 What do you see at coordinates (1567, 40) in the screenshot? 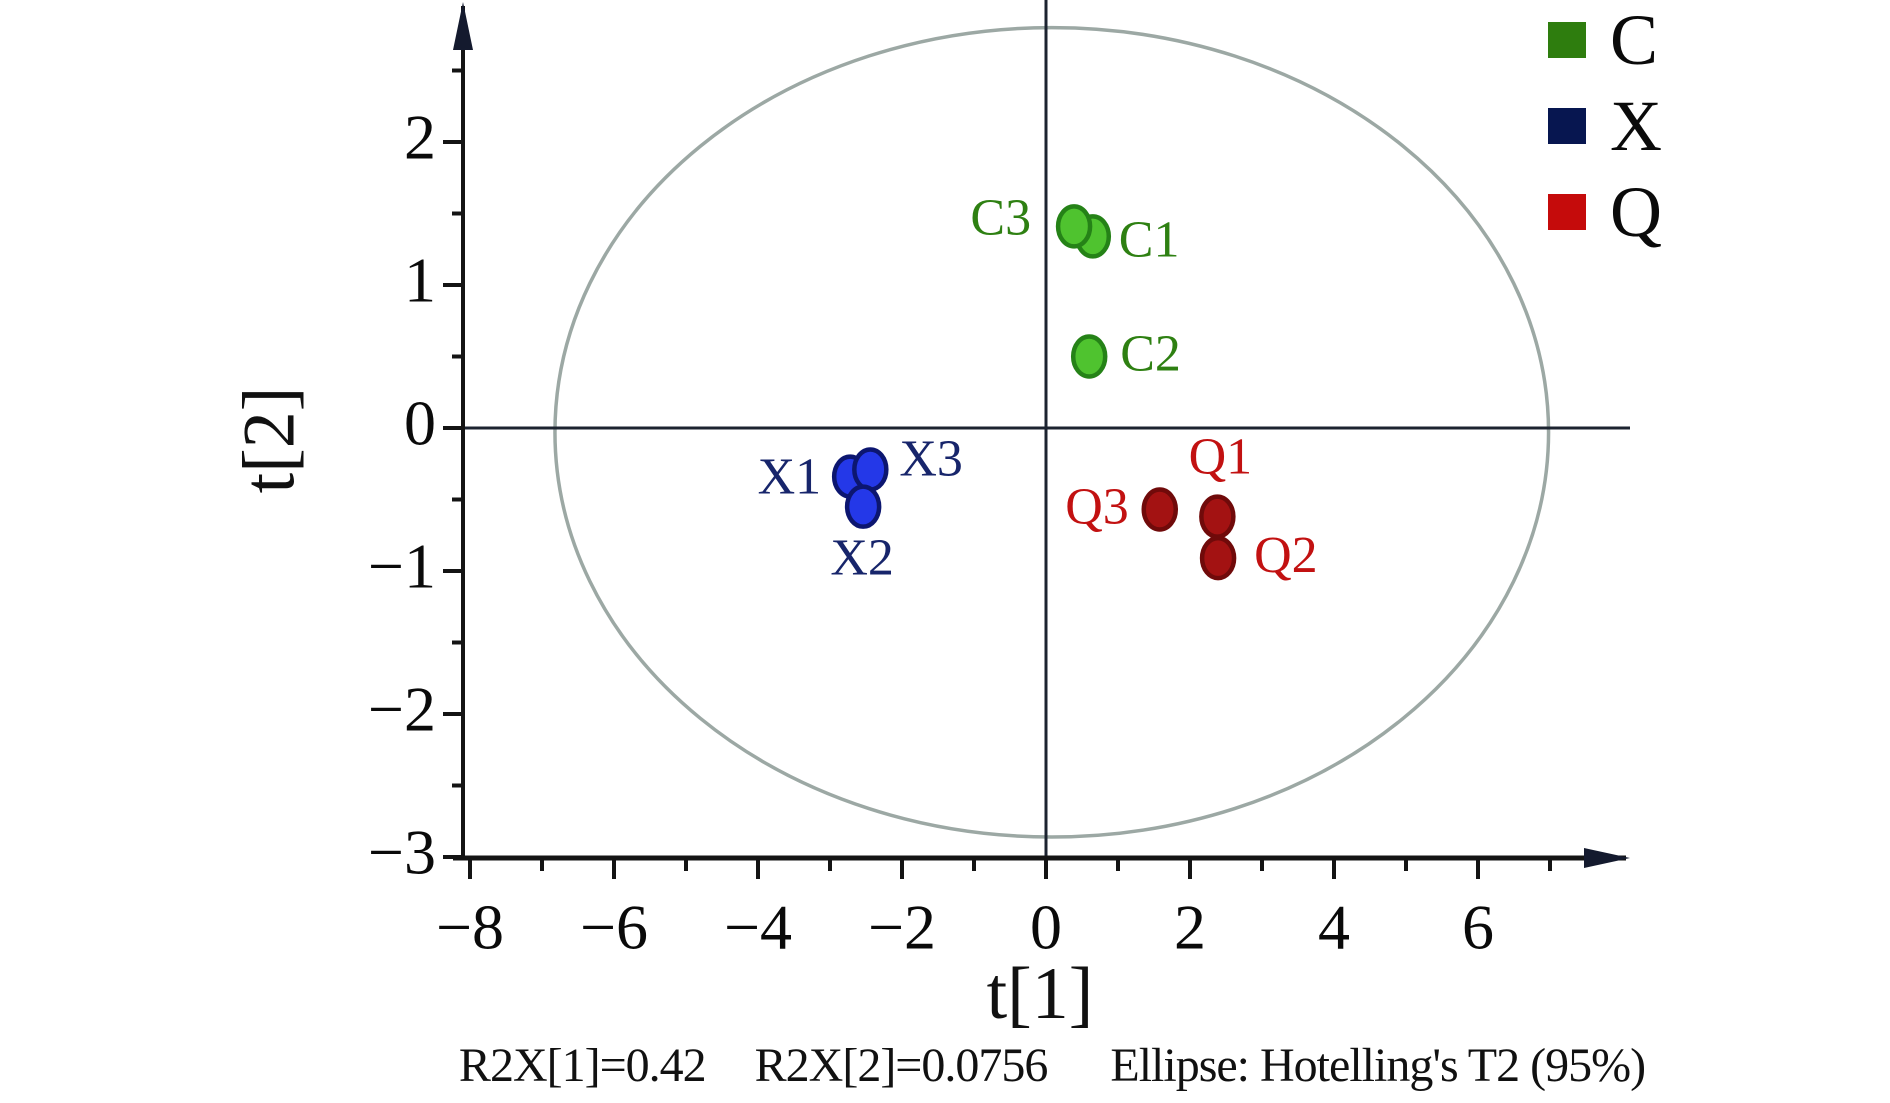
I see `legend-swatch-green` at bounding box center [1567, 40].